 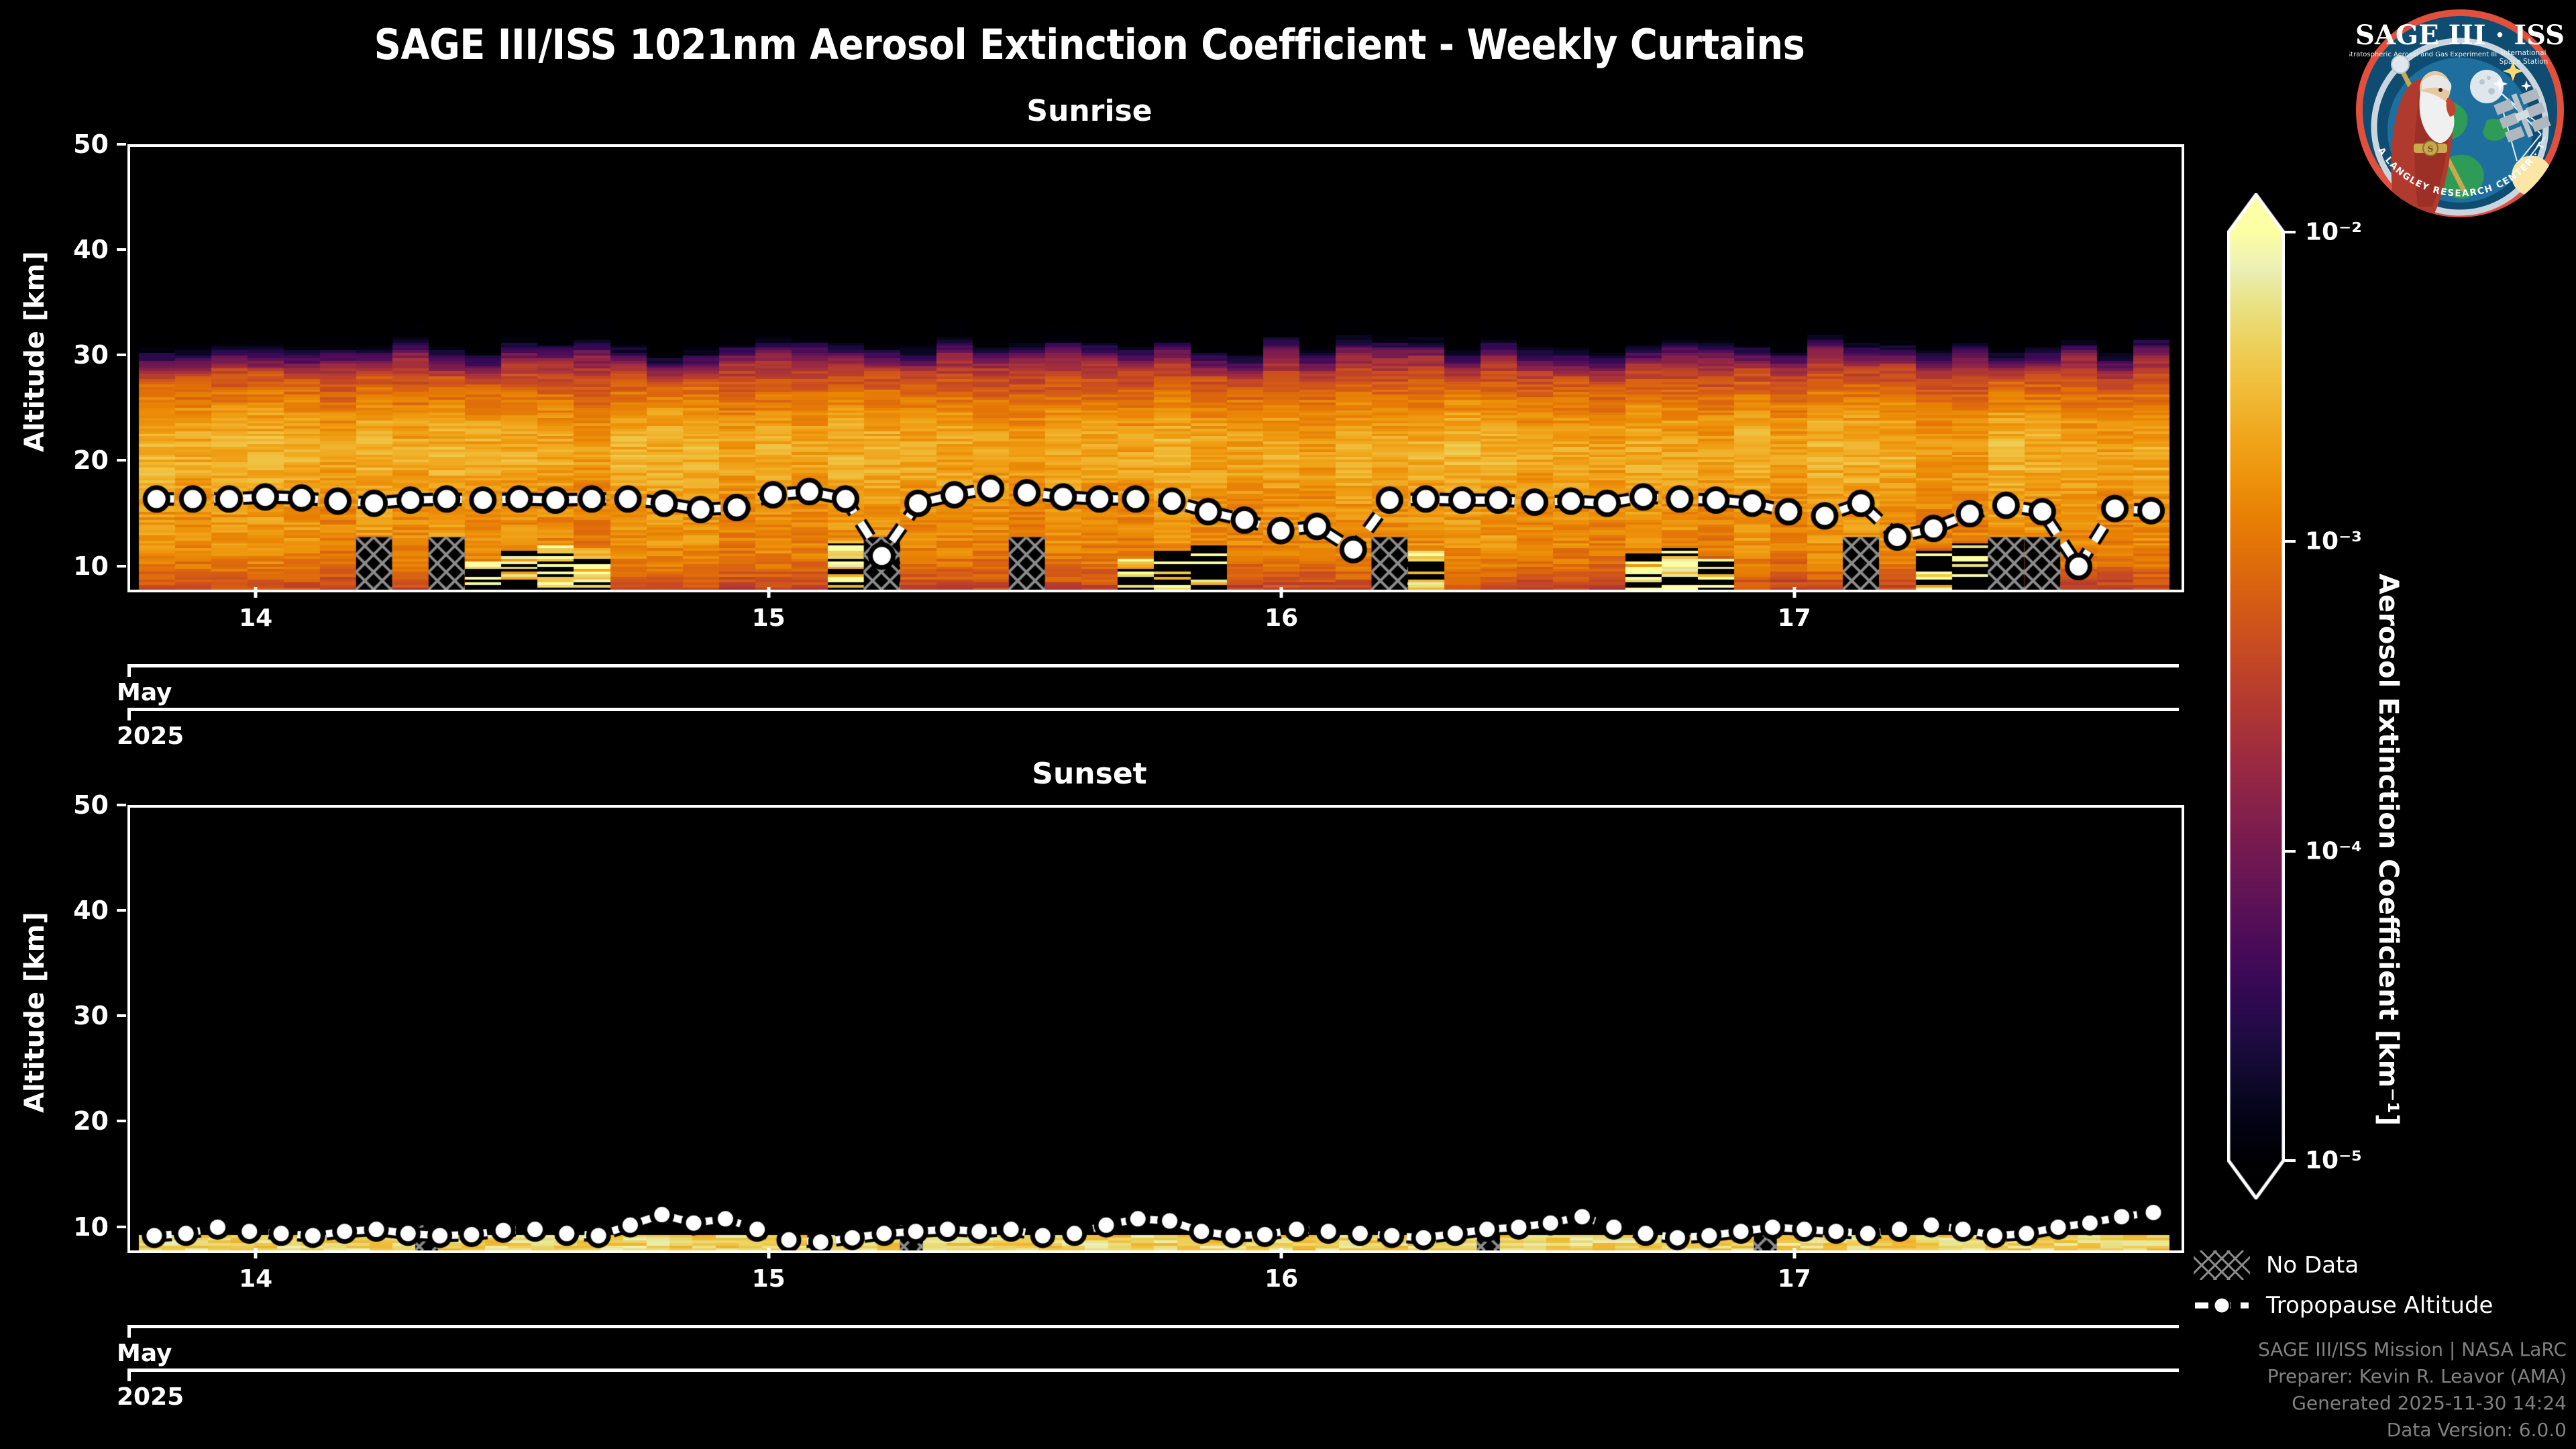 I want to click on logo-subtitle-right-2: Space Station, so click(x=2524, y=62).